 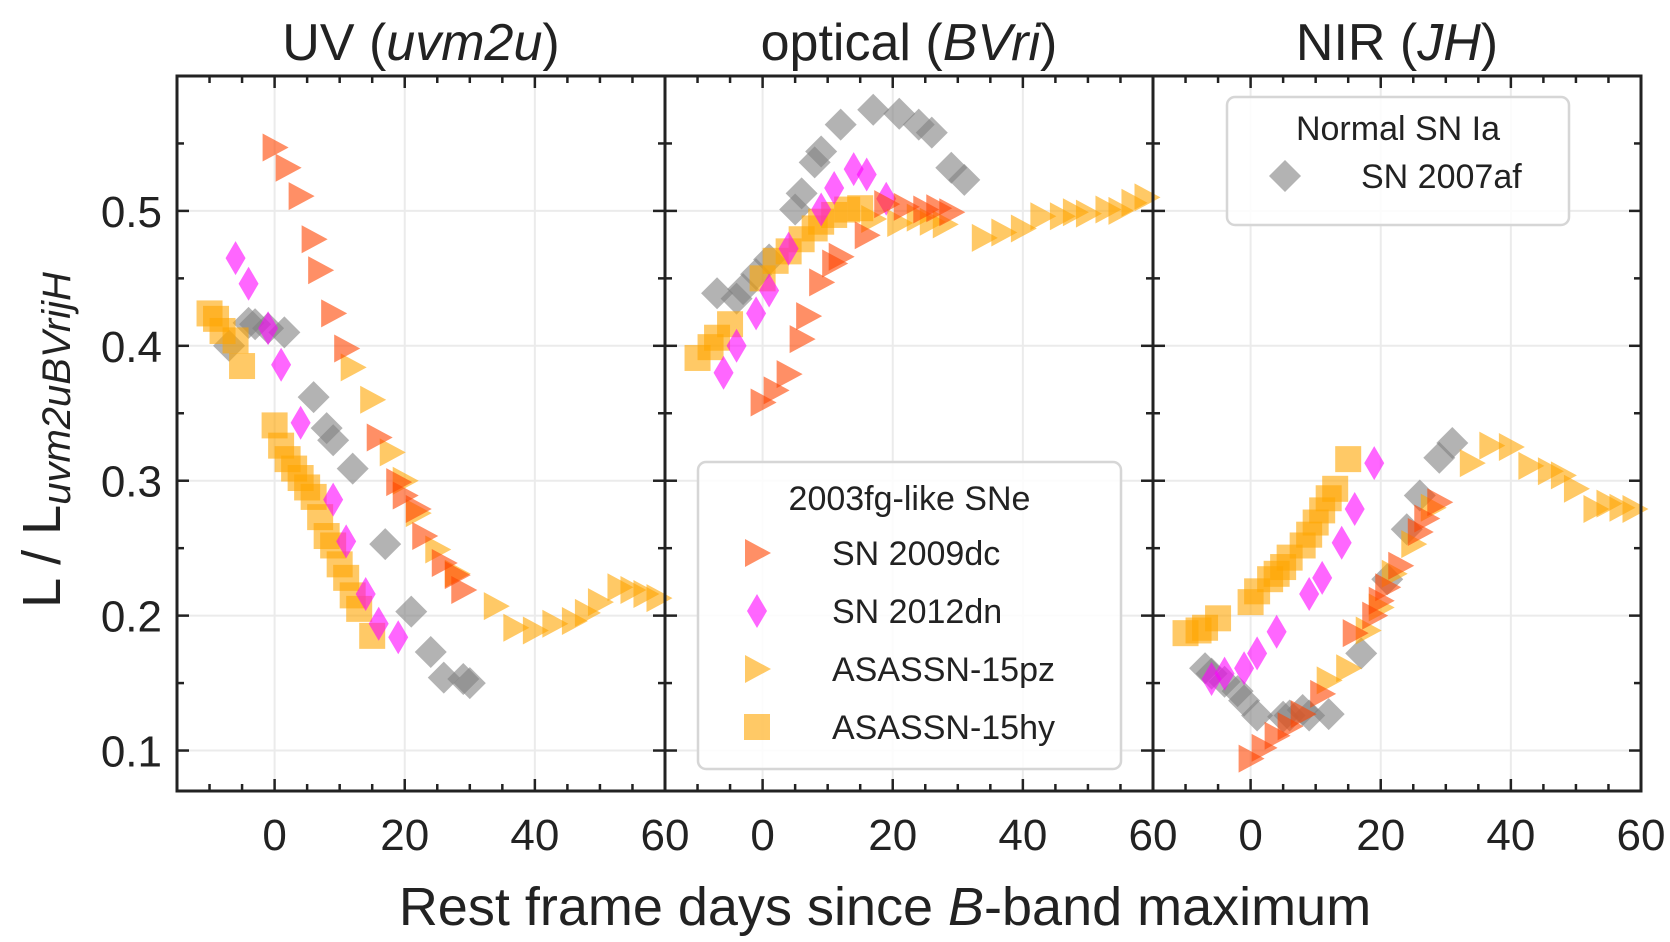 I want to click on panel-title-bands: BVri, so click(x=992, y=43).